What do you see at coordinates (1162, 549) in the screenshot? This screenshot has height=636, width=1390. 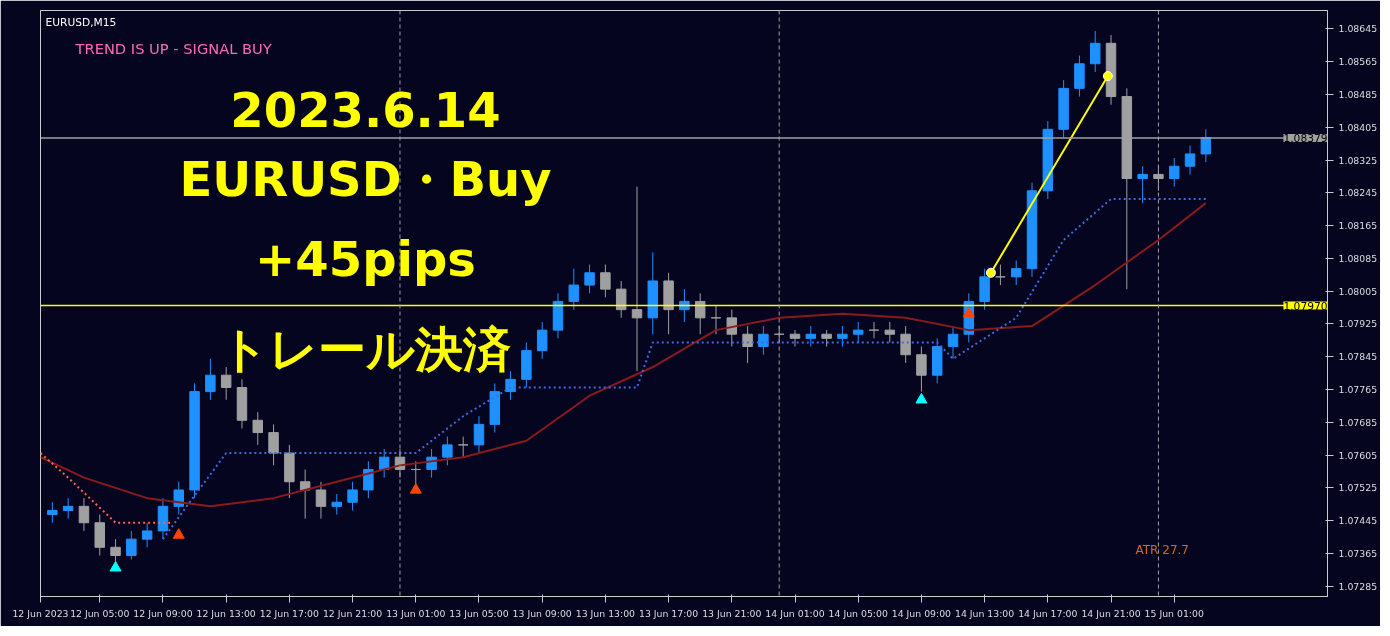 I see `annotation: ATR 27.7` at bounding box center [1162, 549].